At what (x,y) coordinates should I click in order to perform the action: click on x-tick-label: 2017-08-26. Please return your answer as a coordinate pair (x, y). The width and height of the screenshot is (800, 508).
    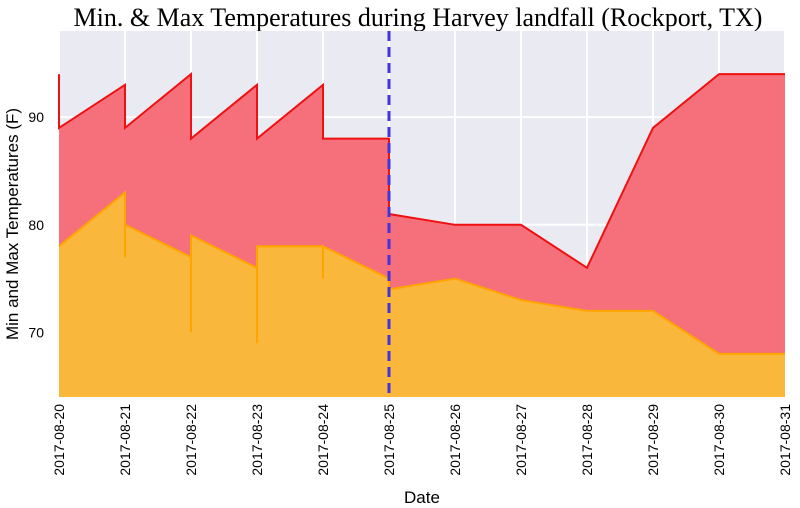
    Looking at the image, I should click on (455, 440).